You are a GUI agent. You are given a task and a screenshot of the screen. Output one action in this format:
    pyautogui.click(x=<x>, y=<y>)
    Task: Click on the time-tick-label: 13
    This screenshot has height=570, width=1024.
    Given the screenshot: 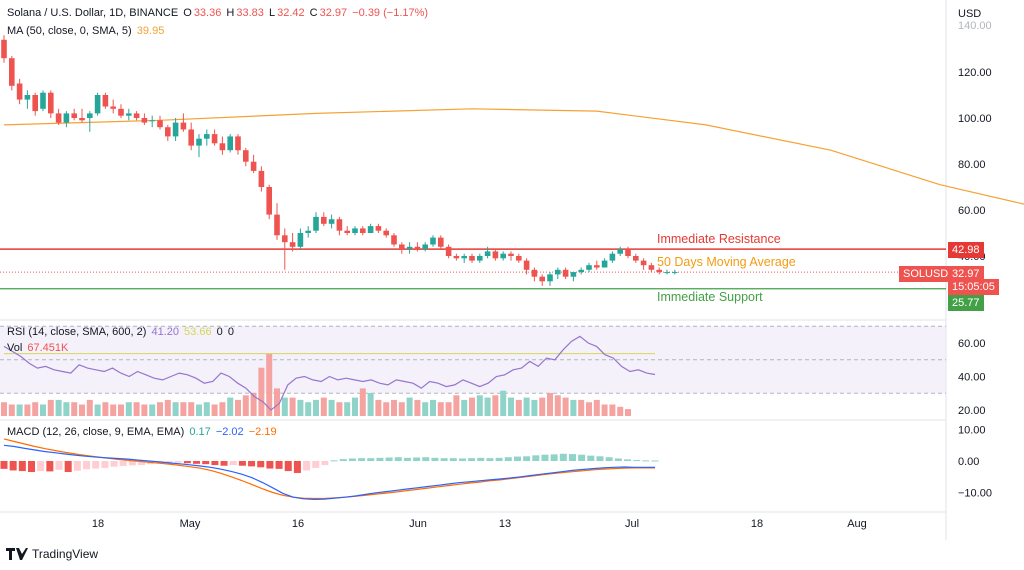 What is the action you would take?
    pyautogui.click(x=505, y=524)
    